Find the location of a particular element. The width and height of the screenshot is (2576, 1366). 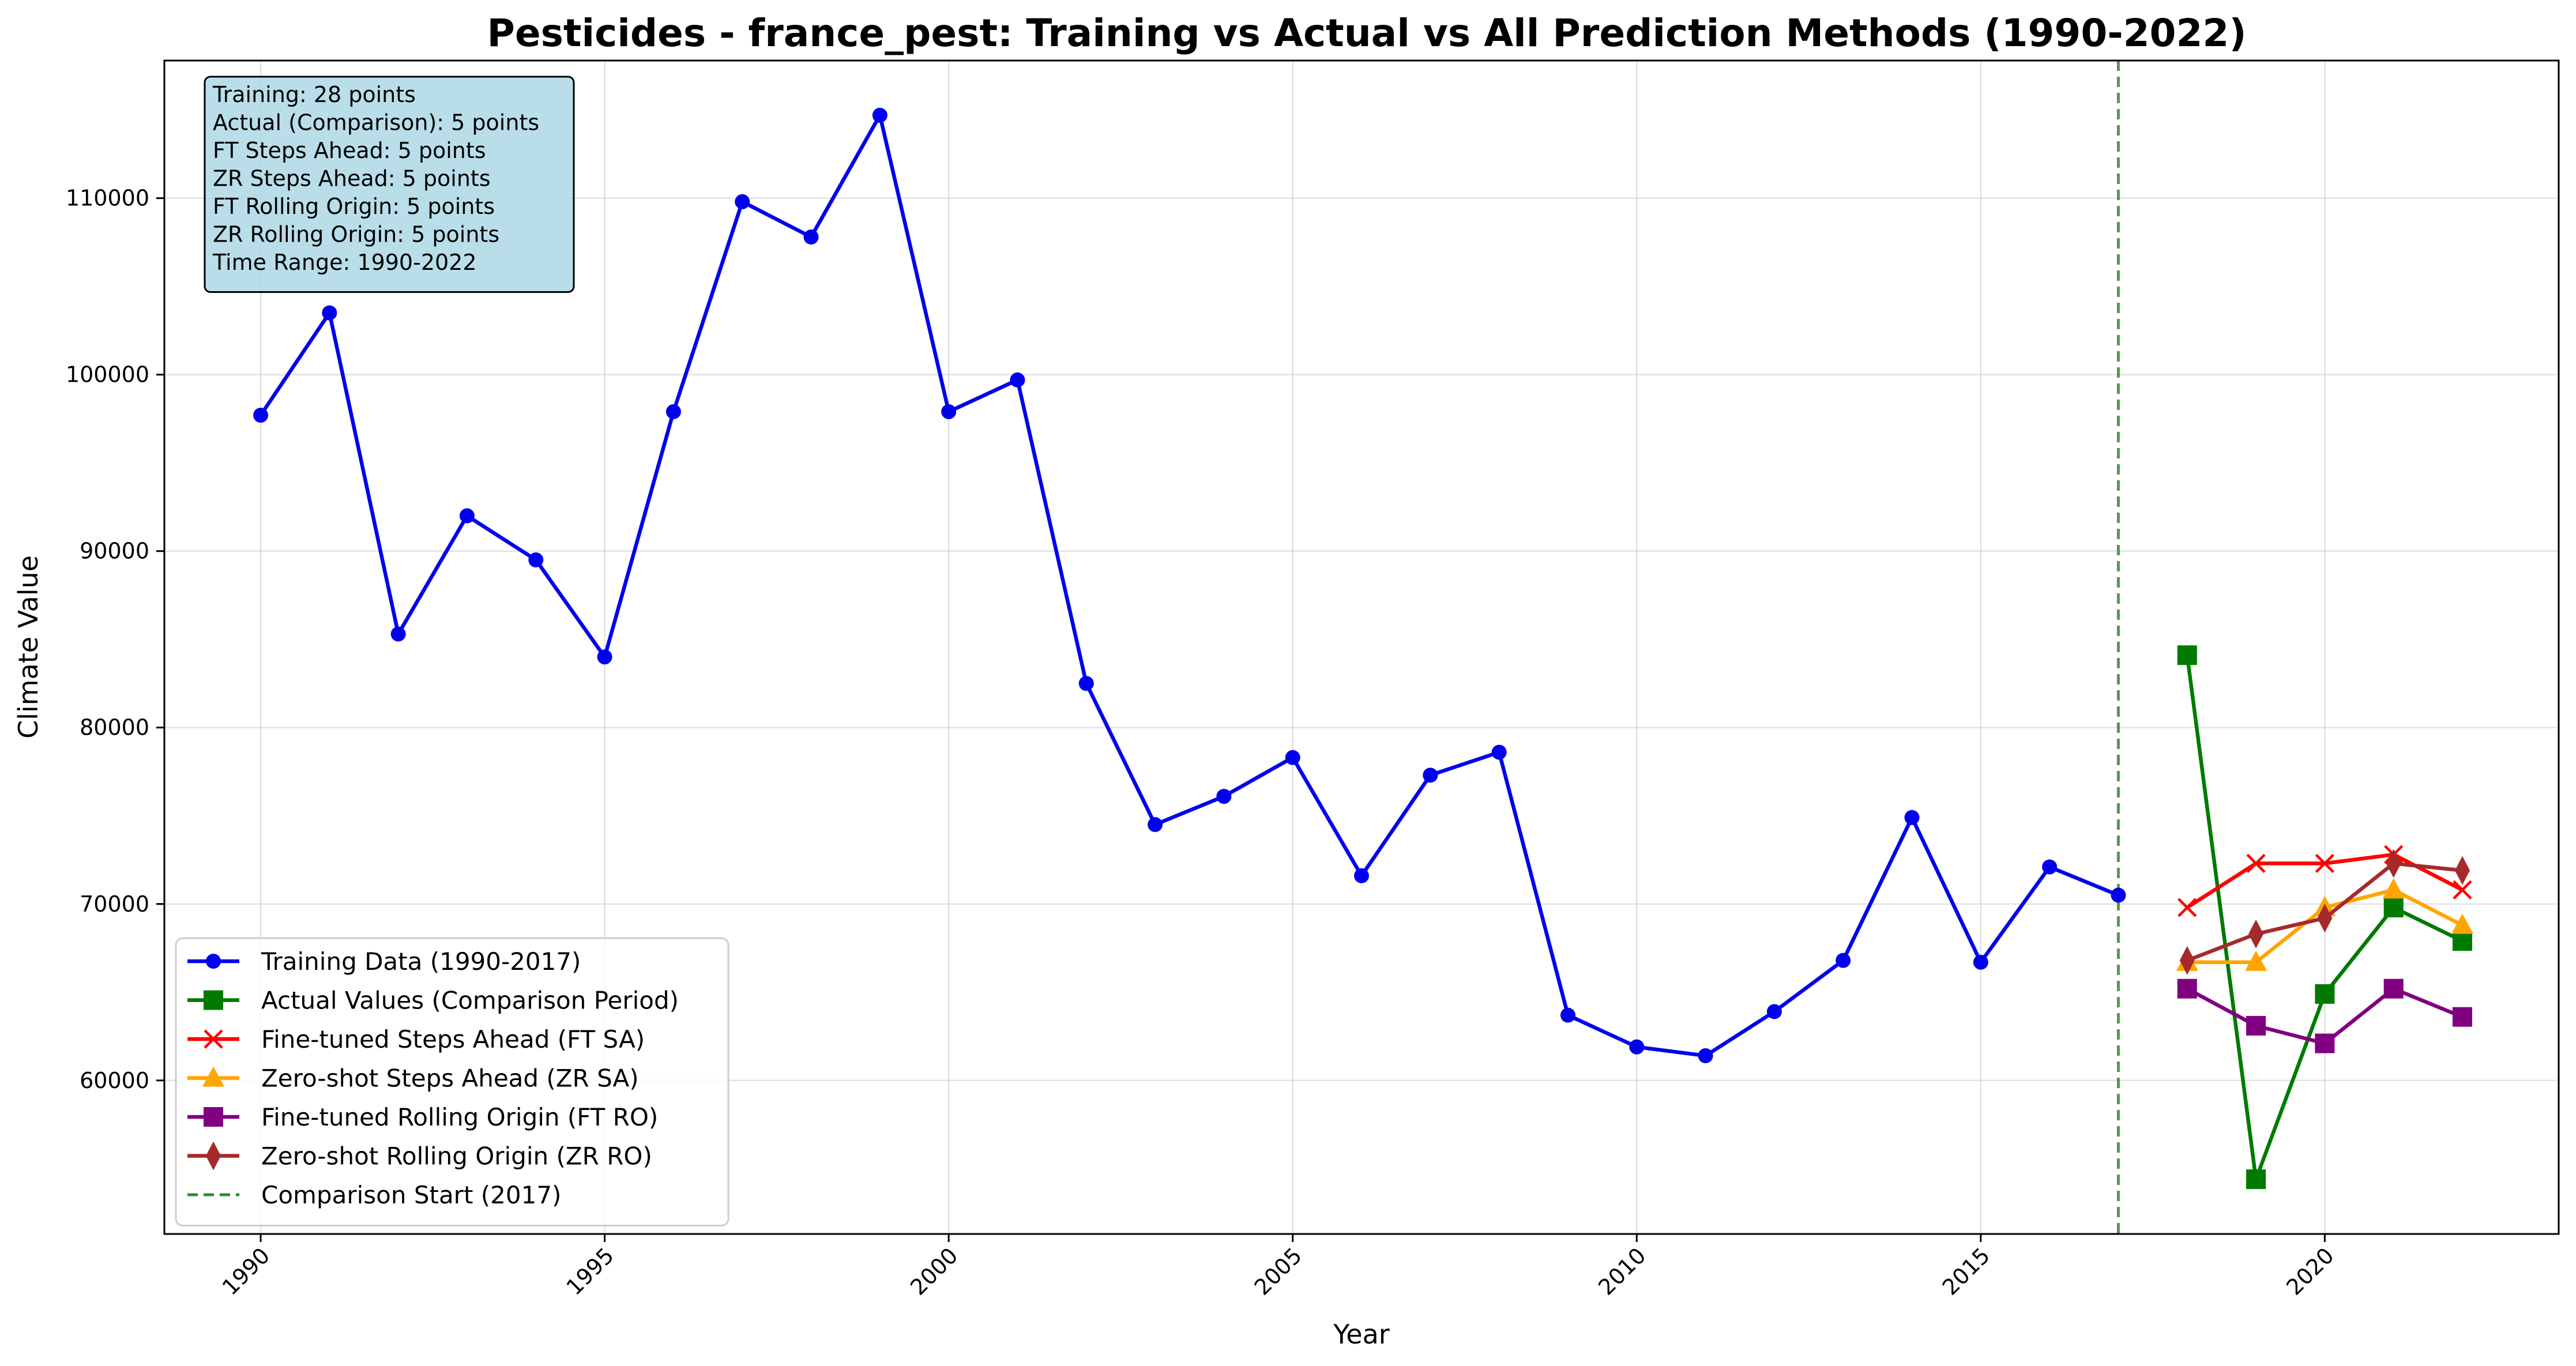

legend-frame is located at coordinates (452, 1081).